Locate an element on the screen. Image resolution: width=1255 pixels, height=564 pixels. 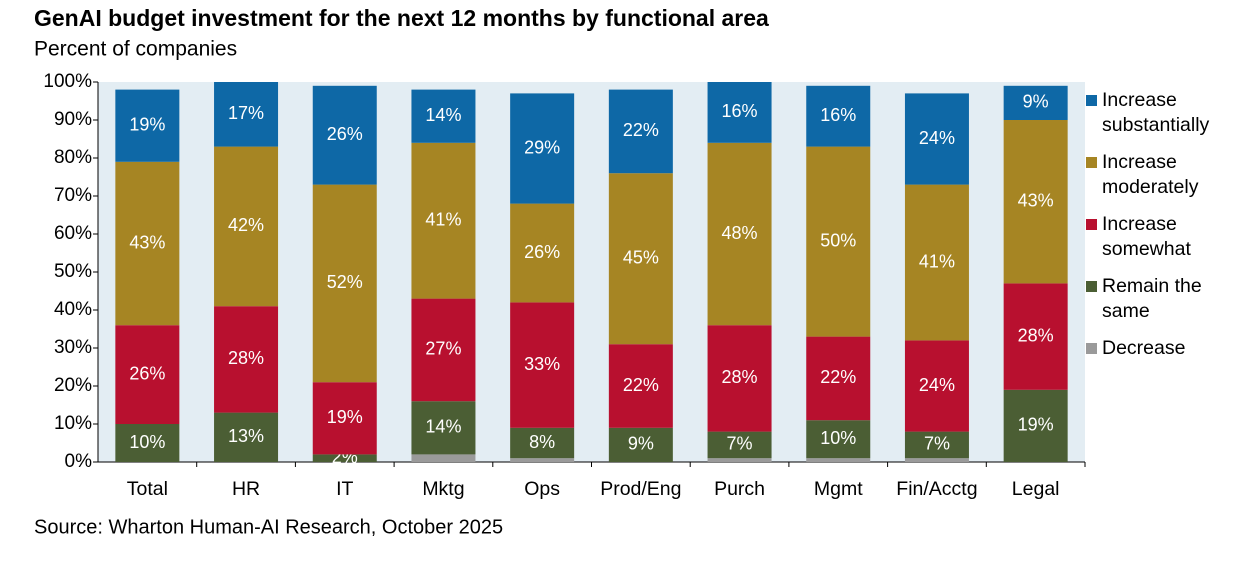
legend-label: Increase somewhat is located at coordinates (1146, 236).